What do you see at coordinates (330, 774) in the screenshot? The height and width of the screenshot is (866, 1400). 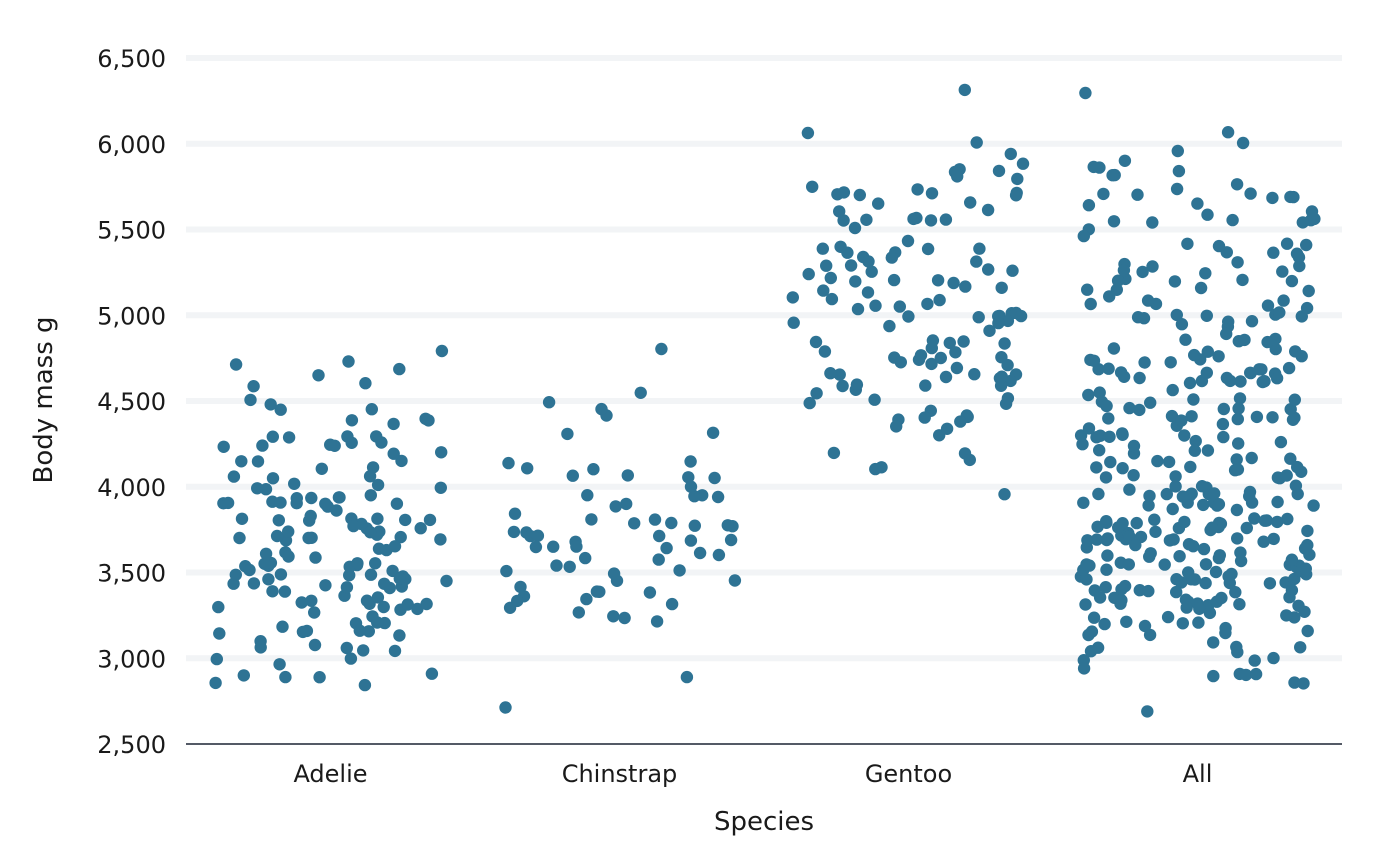 I see `x-tick-label: Adelie` at bounding box center [330, 774].